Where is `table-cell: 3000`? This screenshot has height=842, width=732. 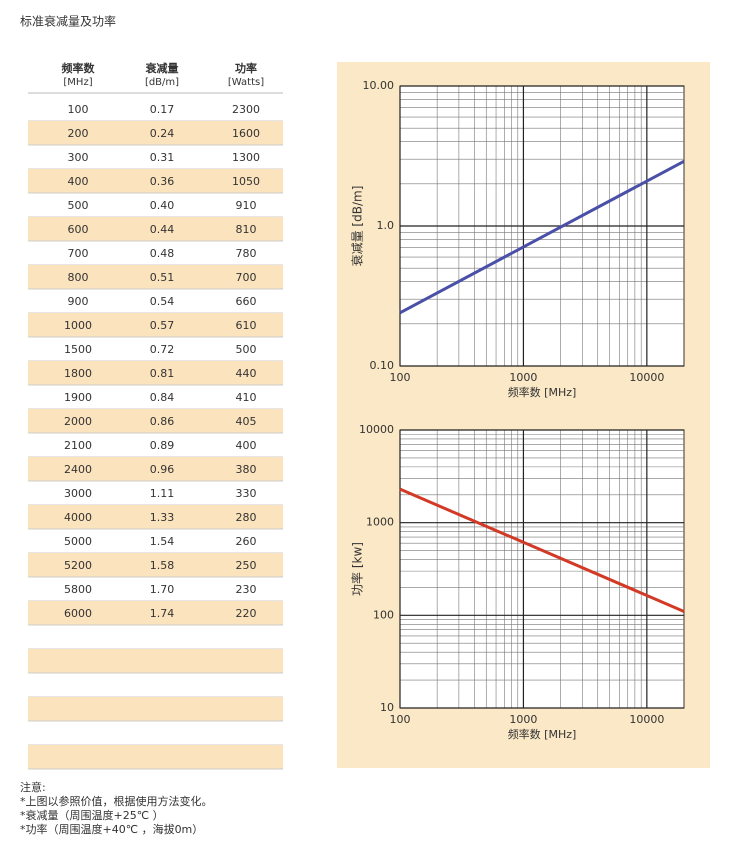
table-cell: 3000 is located at coordinates (78, 493).